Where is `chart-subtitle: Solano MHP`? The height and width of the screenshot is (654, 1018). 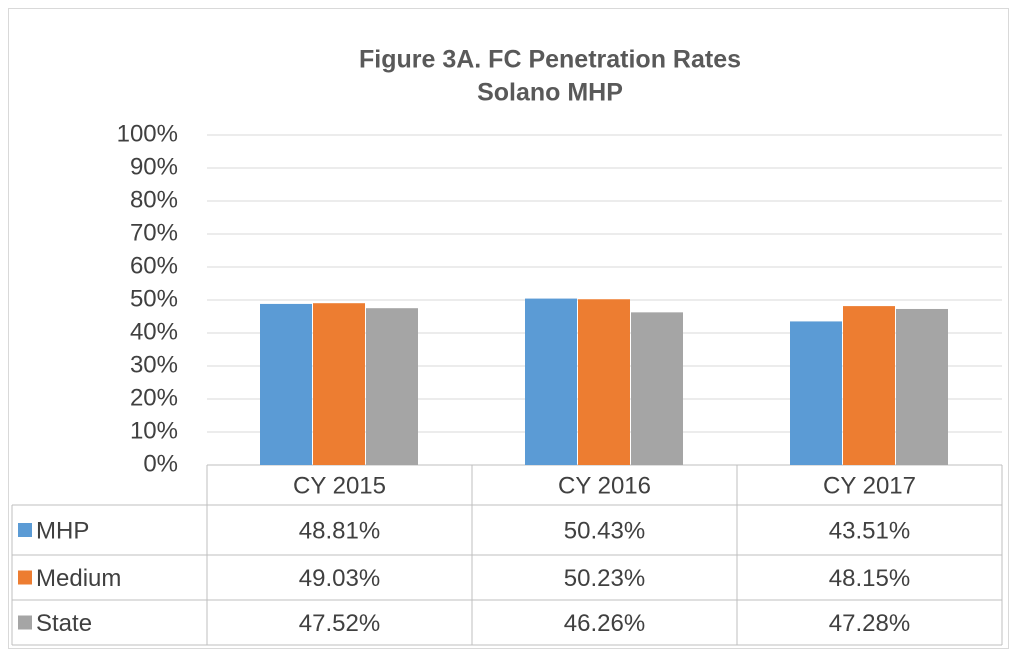 chart-subtitle: Solano MHP is located at coordinates (550, 93).